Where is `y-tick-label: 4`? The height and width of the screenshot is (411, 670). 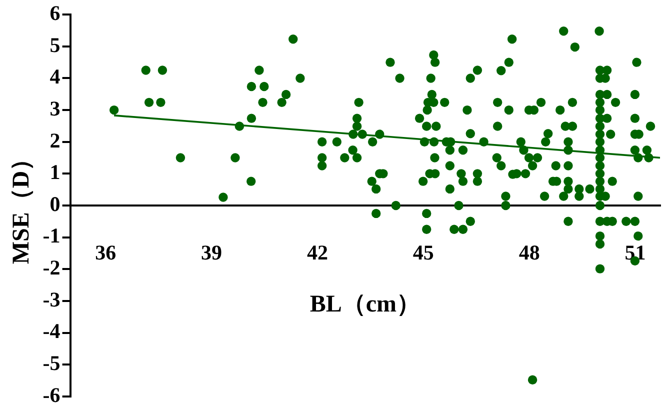 y-tick-label: 4 is located at coordinates (55, 76).